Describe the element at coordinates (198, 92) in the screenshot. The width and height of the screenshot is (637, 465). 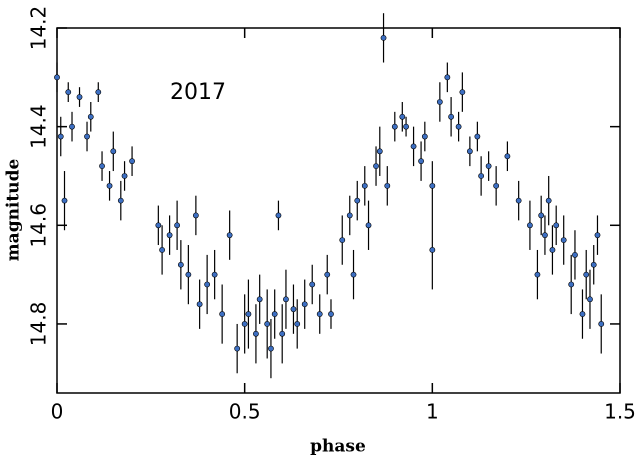
I see `annotation: 2017` at that location.